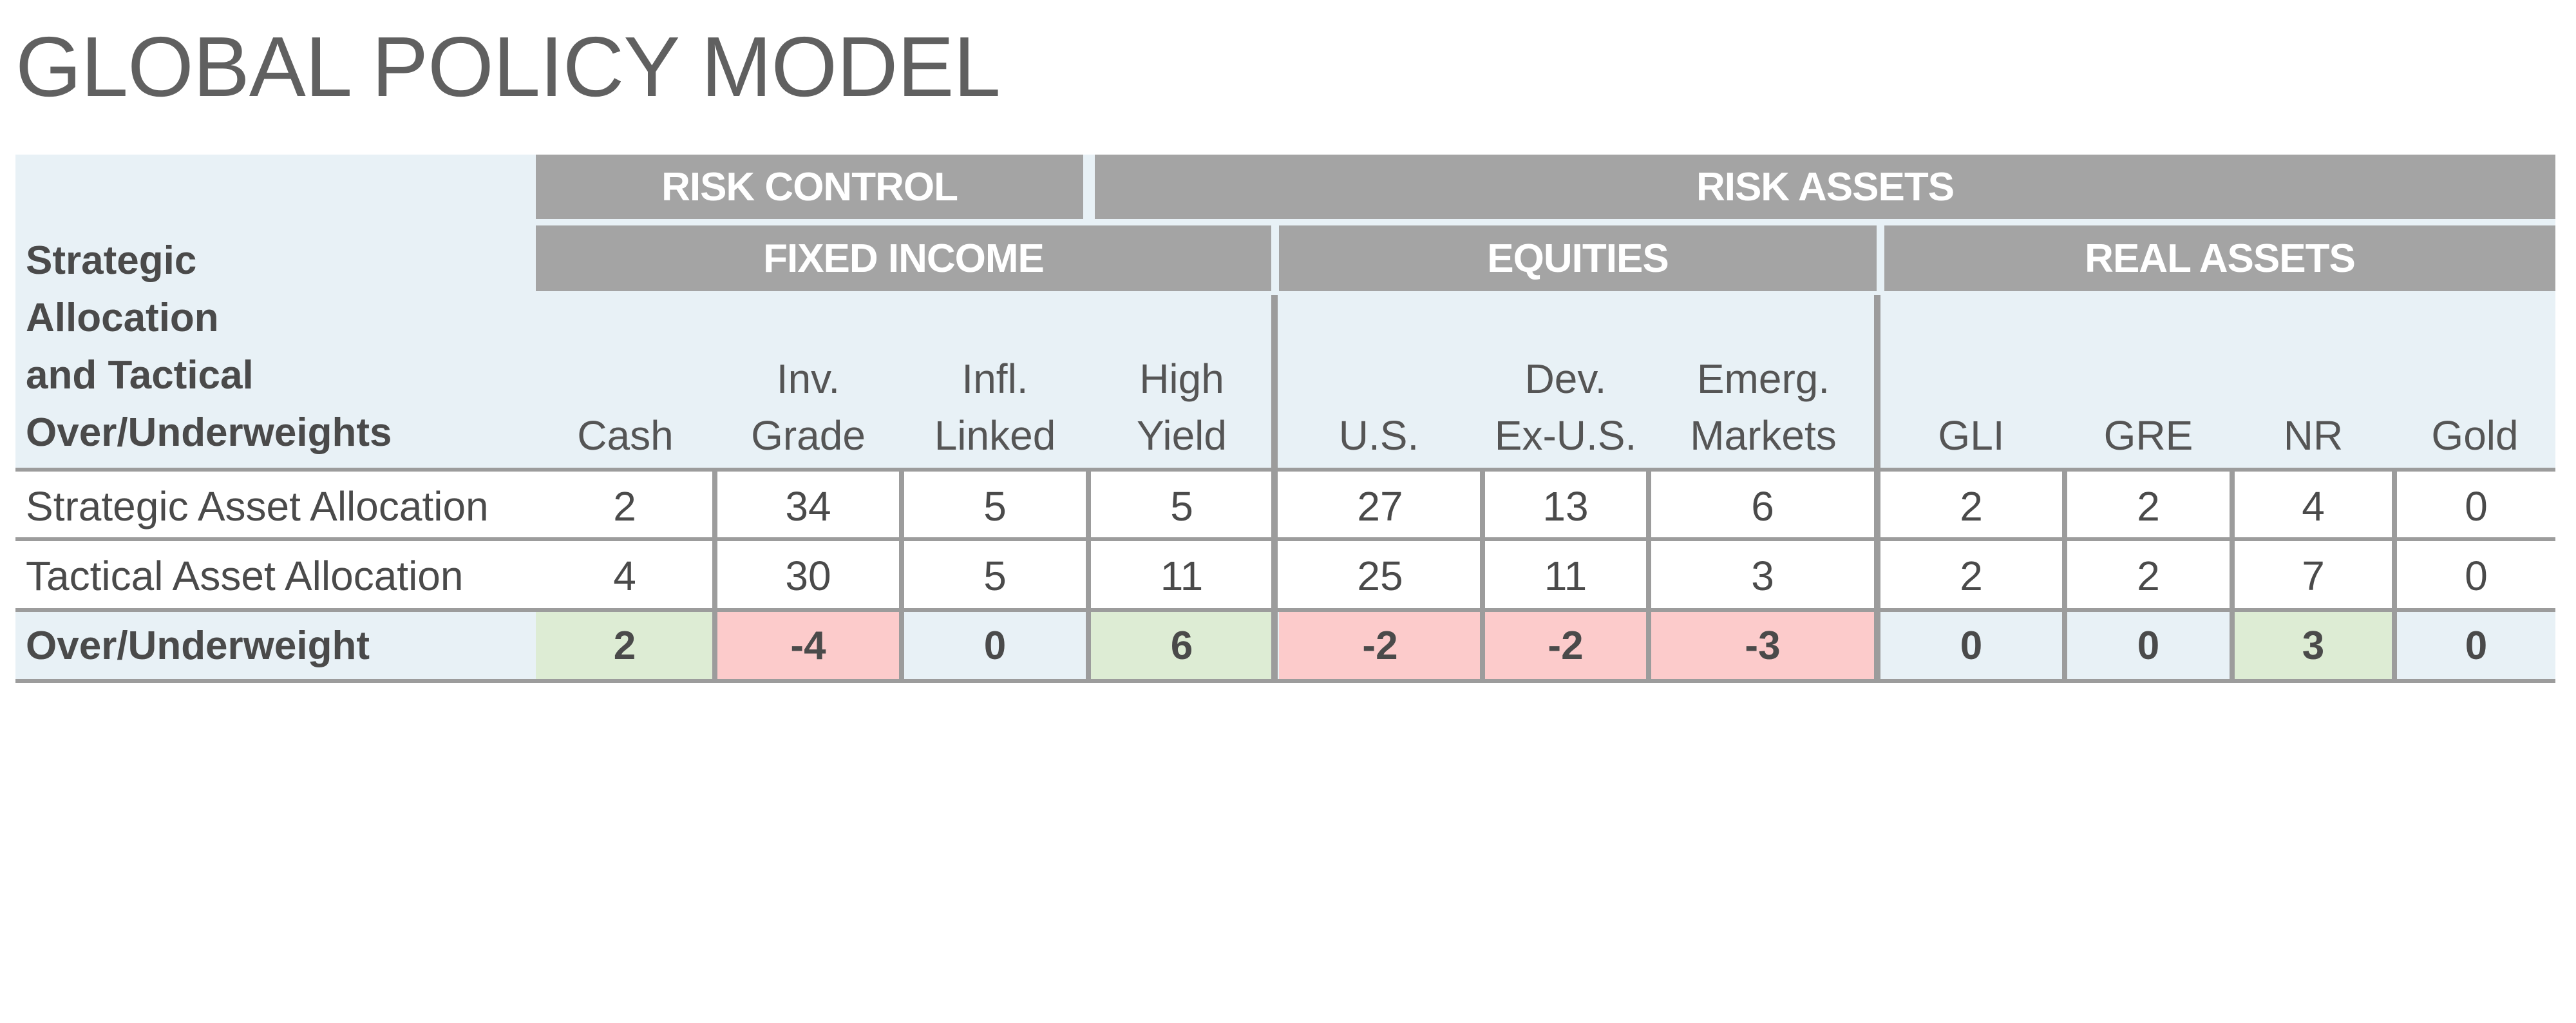 The width and height of the screenshot is (2576, 1023). I want to click on column-header-emerg-markets: Emerg. Markets, so click(1764, 406).